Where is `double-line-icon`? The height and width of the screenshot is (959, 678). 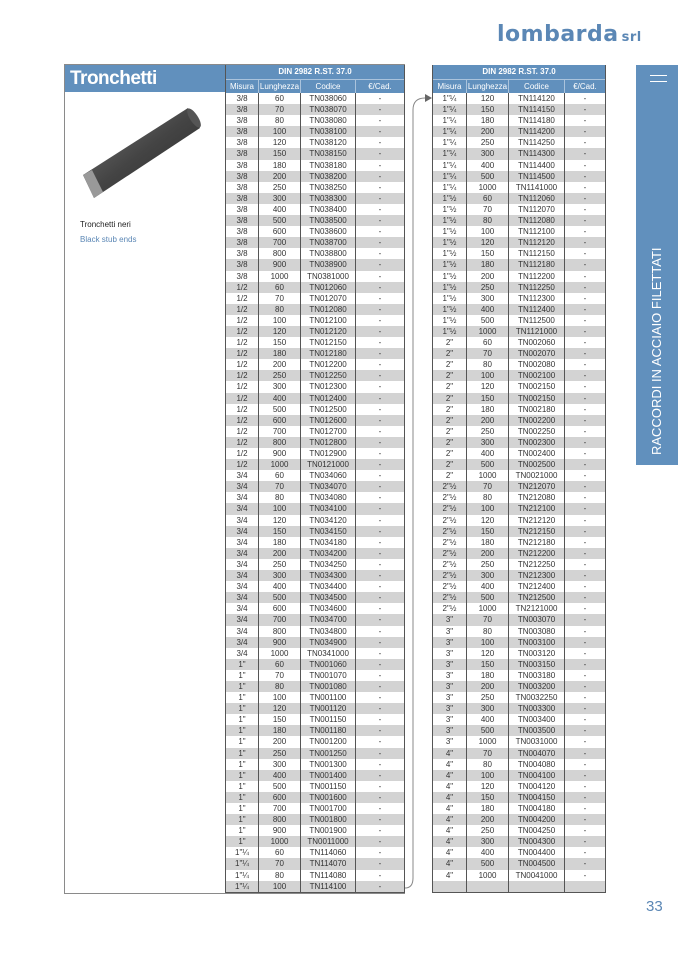
double-line-icon is located at coordinates (658, 78).